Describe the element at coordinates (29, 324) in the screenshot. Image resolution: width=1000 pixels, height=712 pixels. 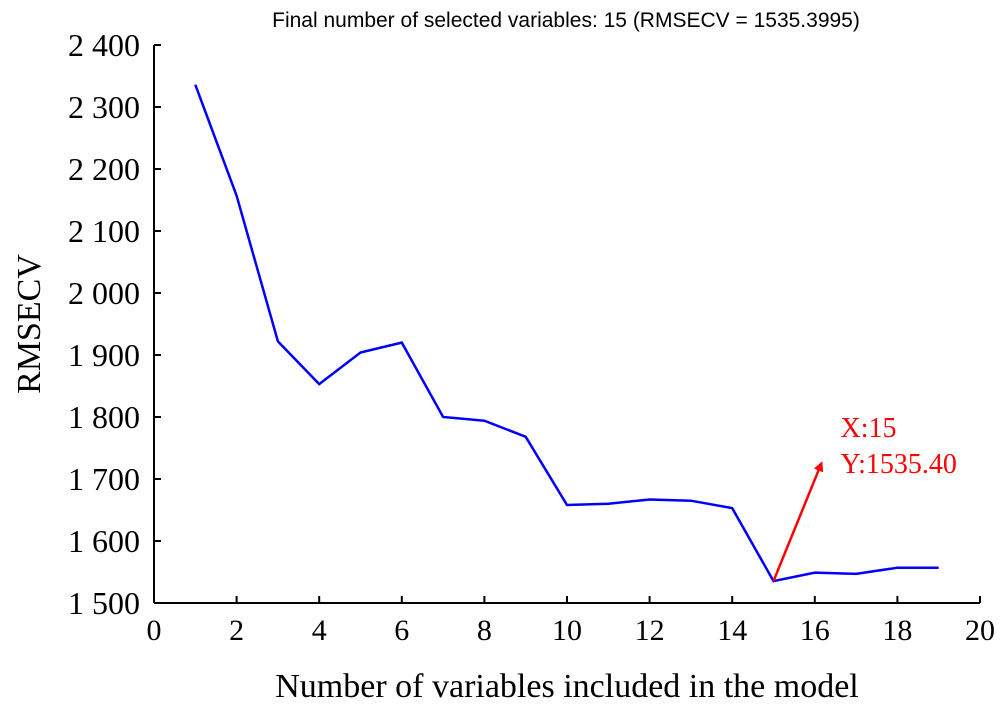
I see `y-axis-label: RMSECV` at that location.